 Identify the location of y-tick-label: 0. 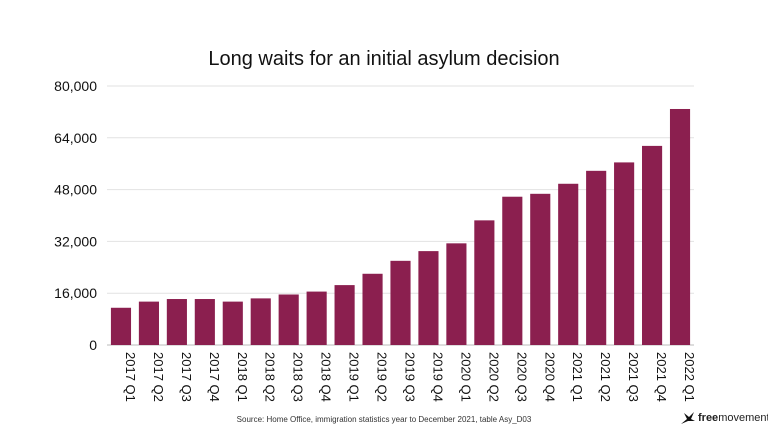
(93, 345).